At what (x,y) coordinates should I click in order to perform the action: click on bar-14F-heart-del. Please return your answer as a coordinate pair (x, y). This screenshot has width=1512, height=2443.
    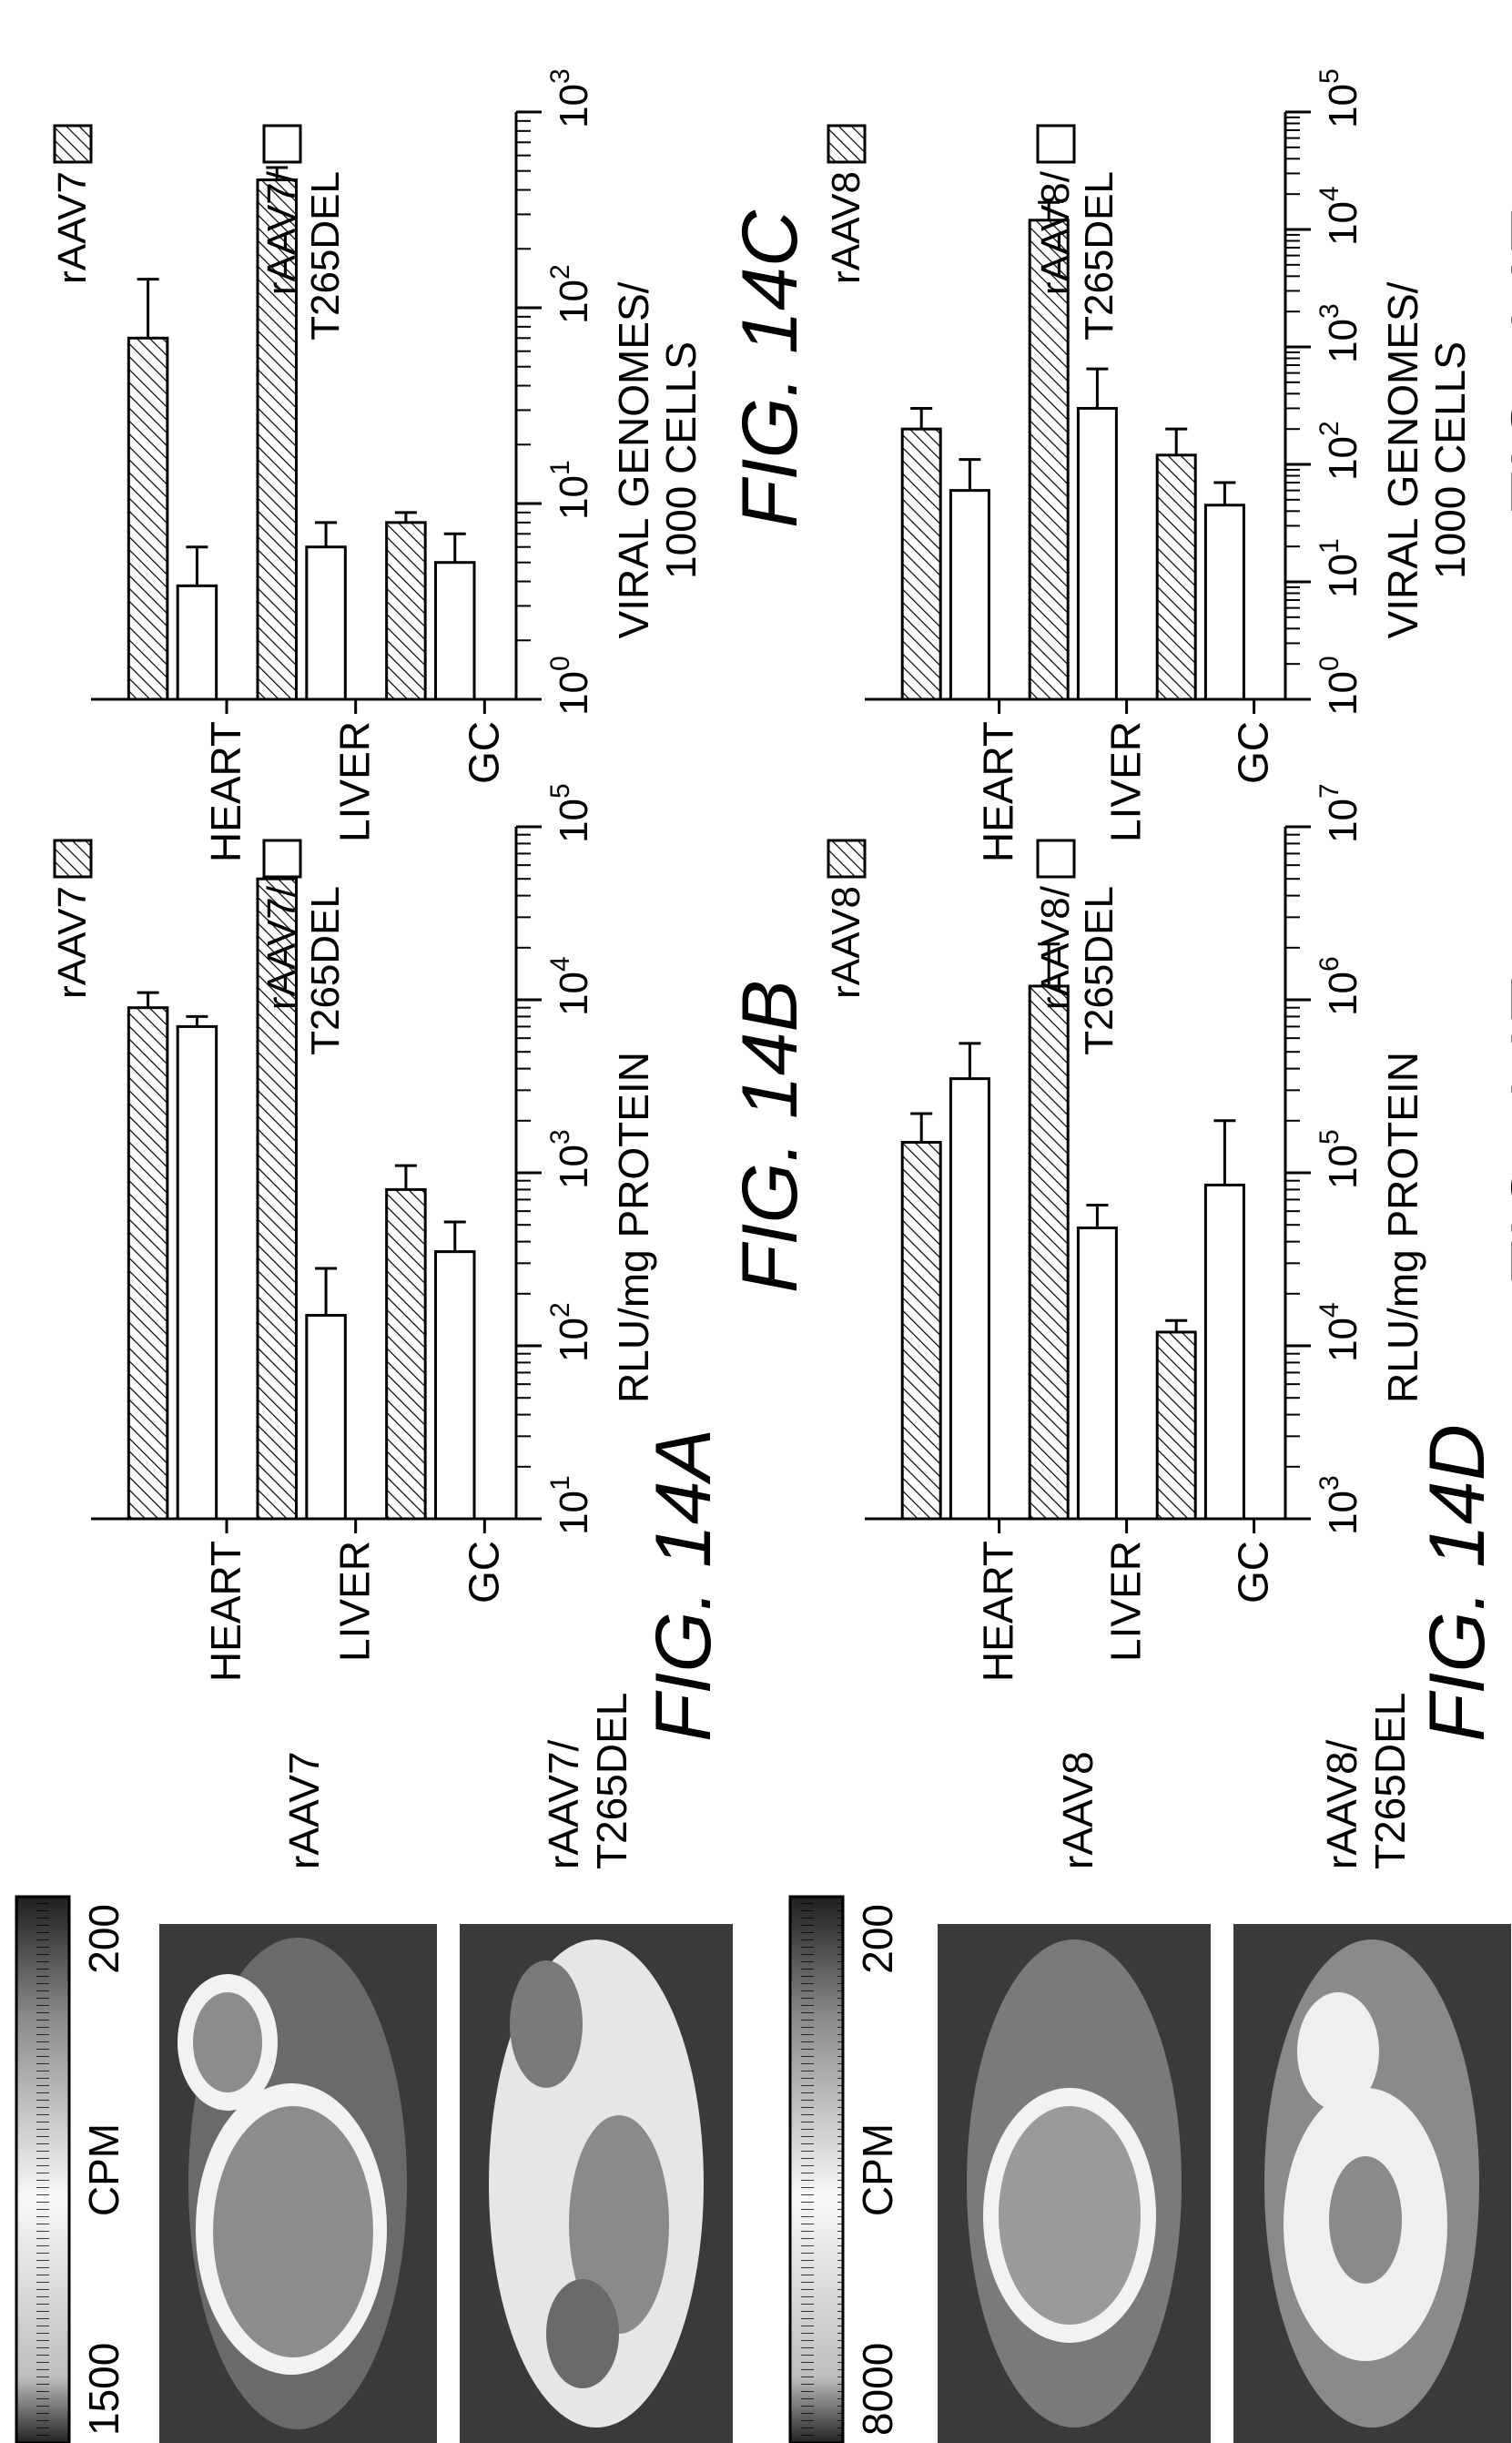
    Looking at the image, I should click on (969, 595).